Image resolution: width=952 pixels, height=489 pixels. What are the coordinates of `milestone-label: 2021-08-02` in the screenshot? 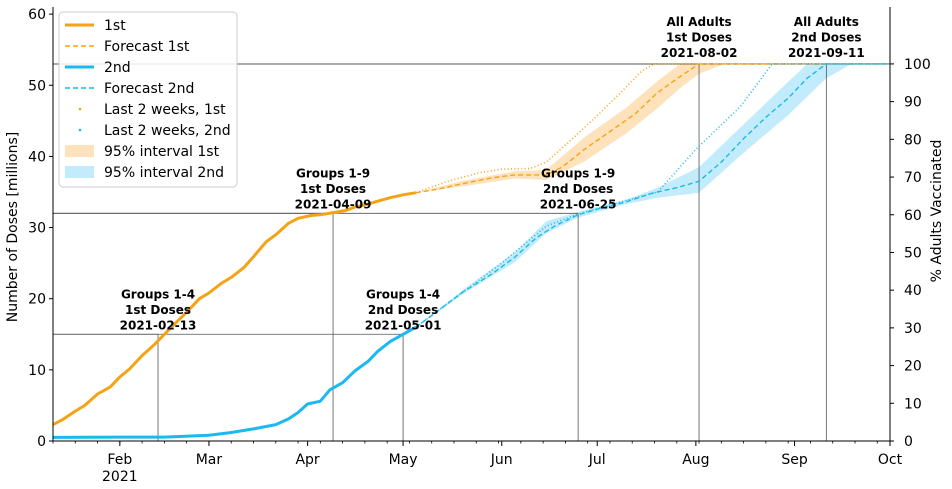 It's located at (699, 53).